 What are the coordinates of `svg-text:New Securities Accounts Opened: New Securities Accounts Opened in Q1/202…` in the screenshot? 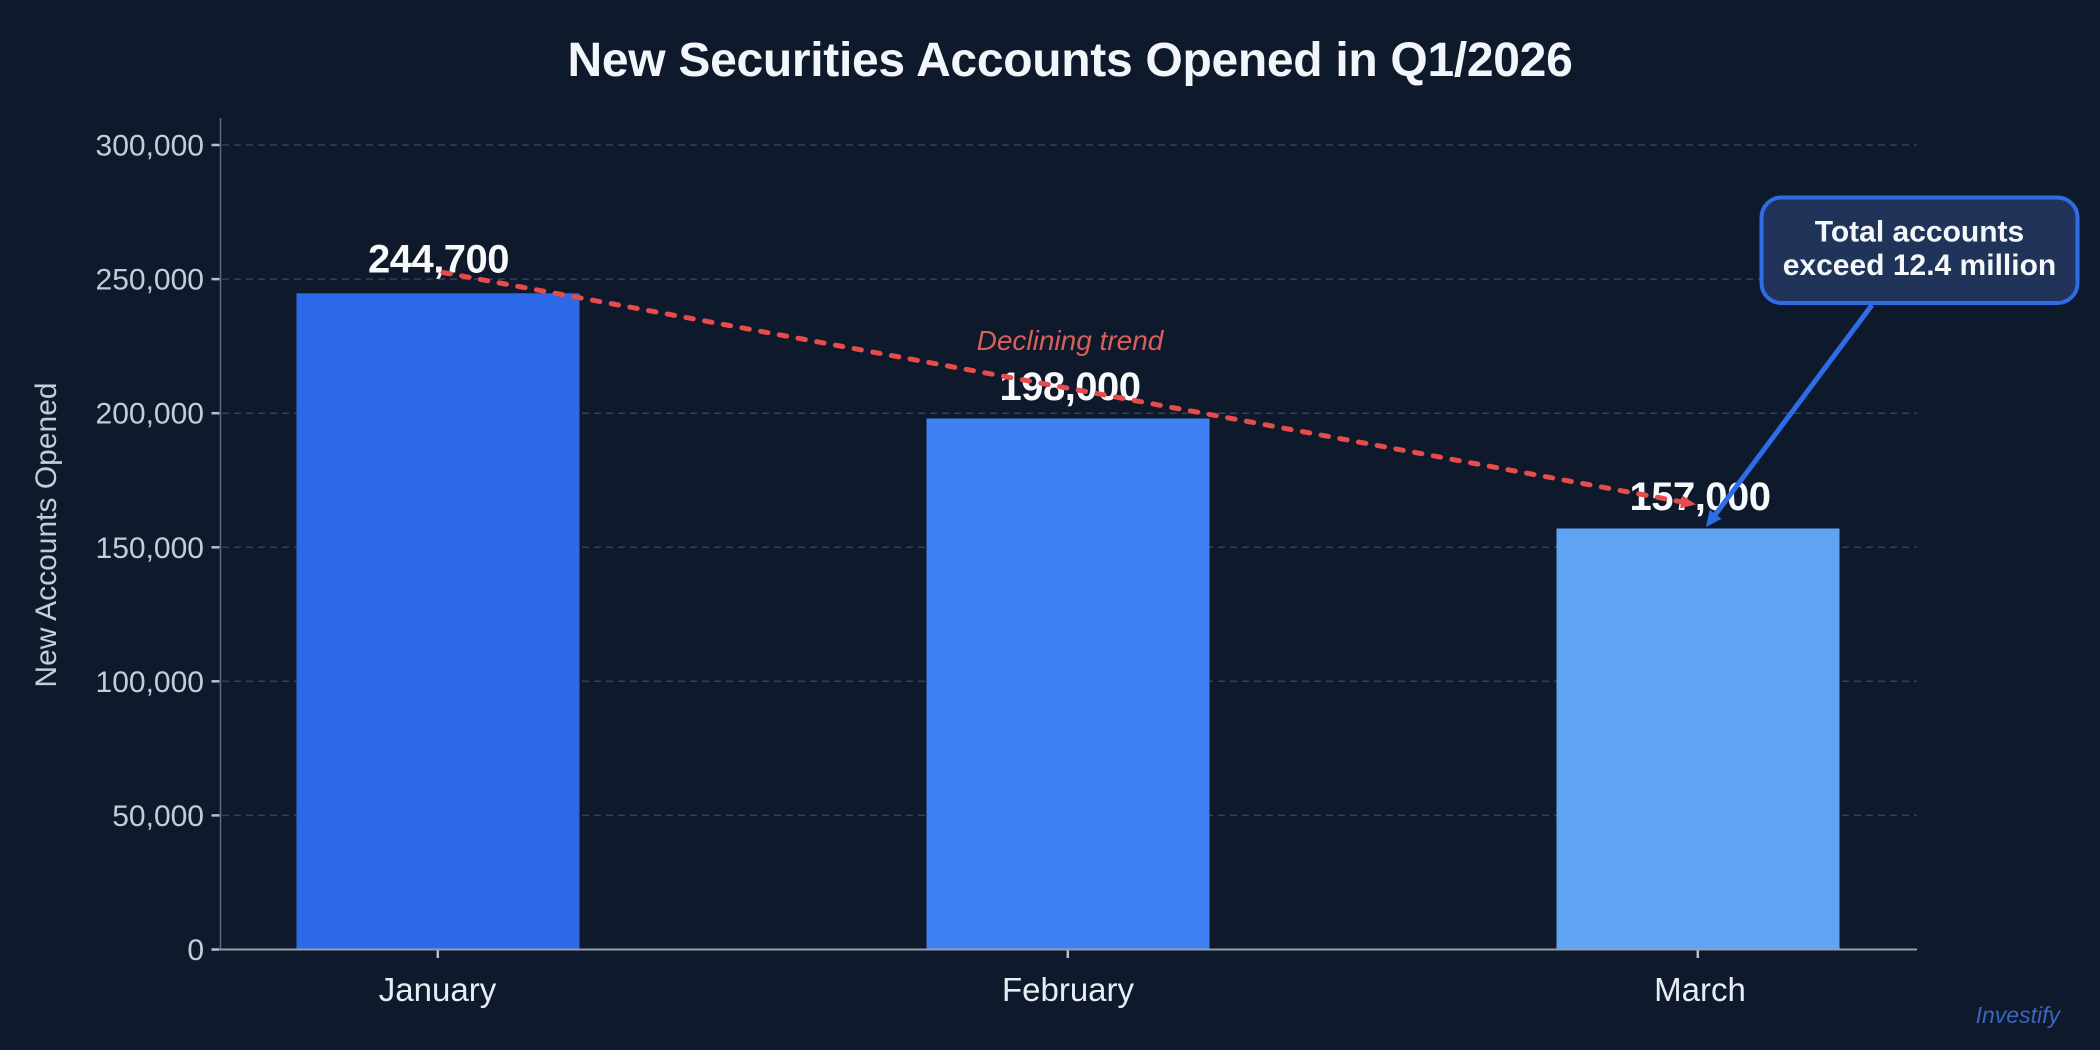 It's located at (1070, 60).